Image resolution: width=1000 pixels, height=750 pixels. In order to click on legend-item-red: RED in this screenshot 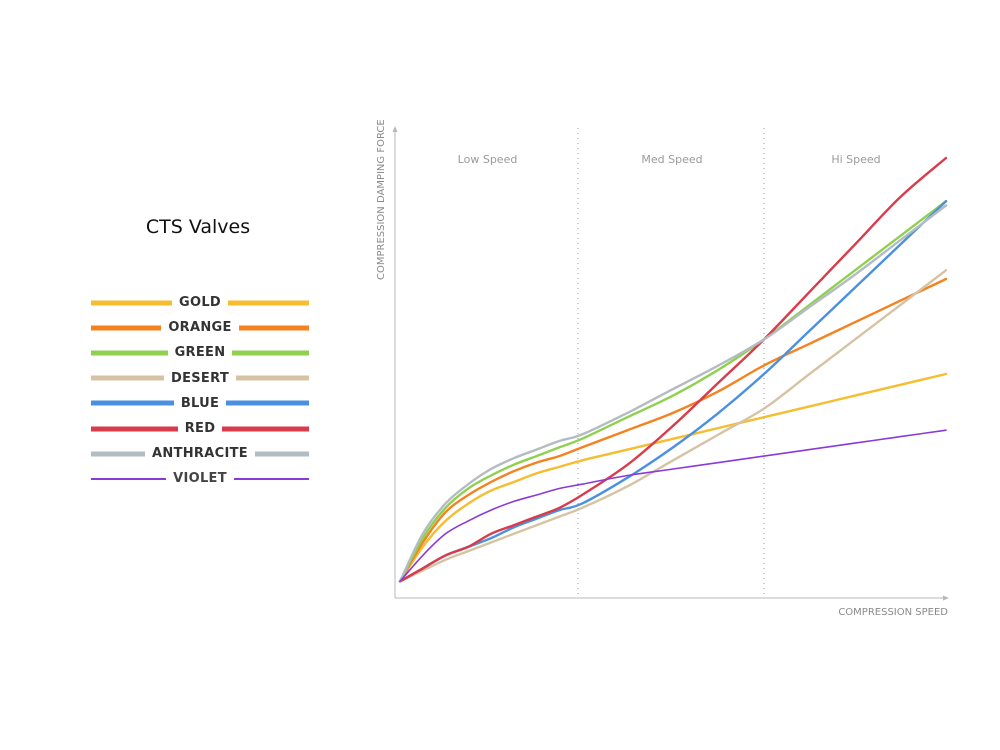, I will do `click(200, 428)`.